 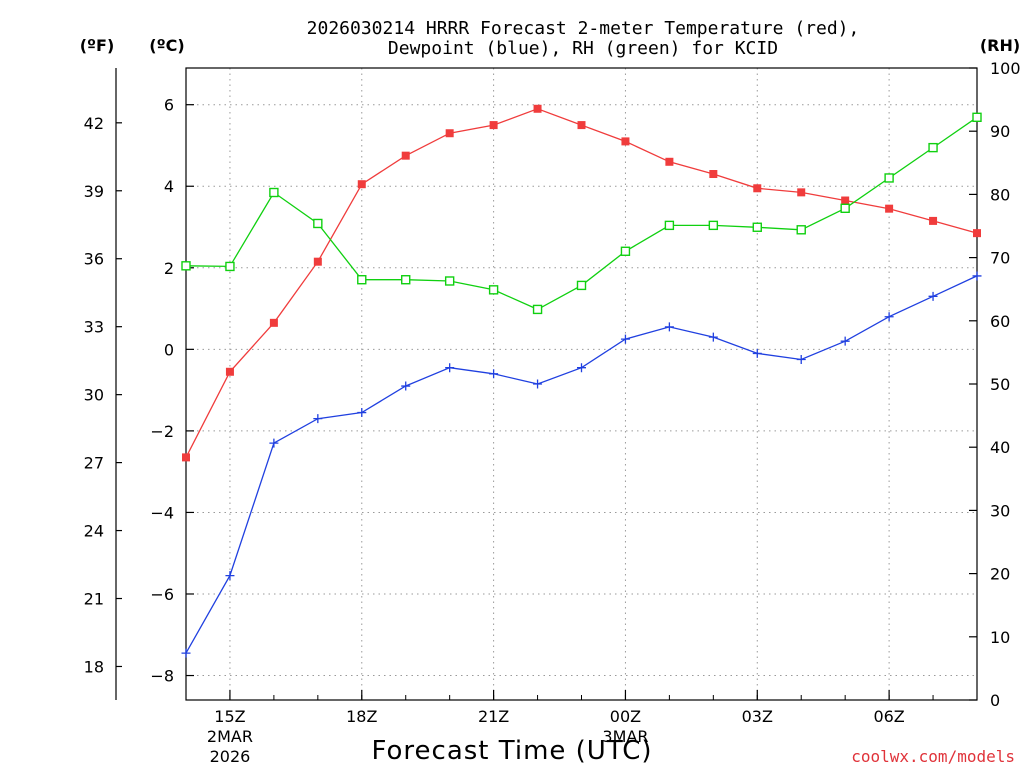 I want to click on x-tick-label: 06Z, so click(x=888, y=716).